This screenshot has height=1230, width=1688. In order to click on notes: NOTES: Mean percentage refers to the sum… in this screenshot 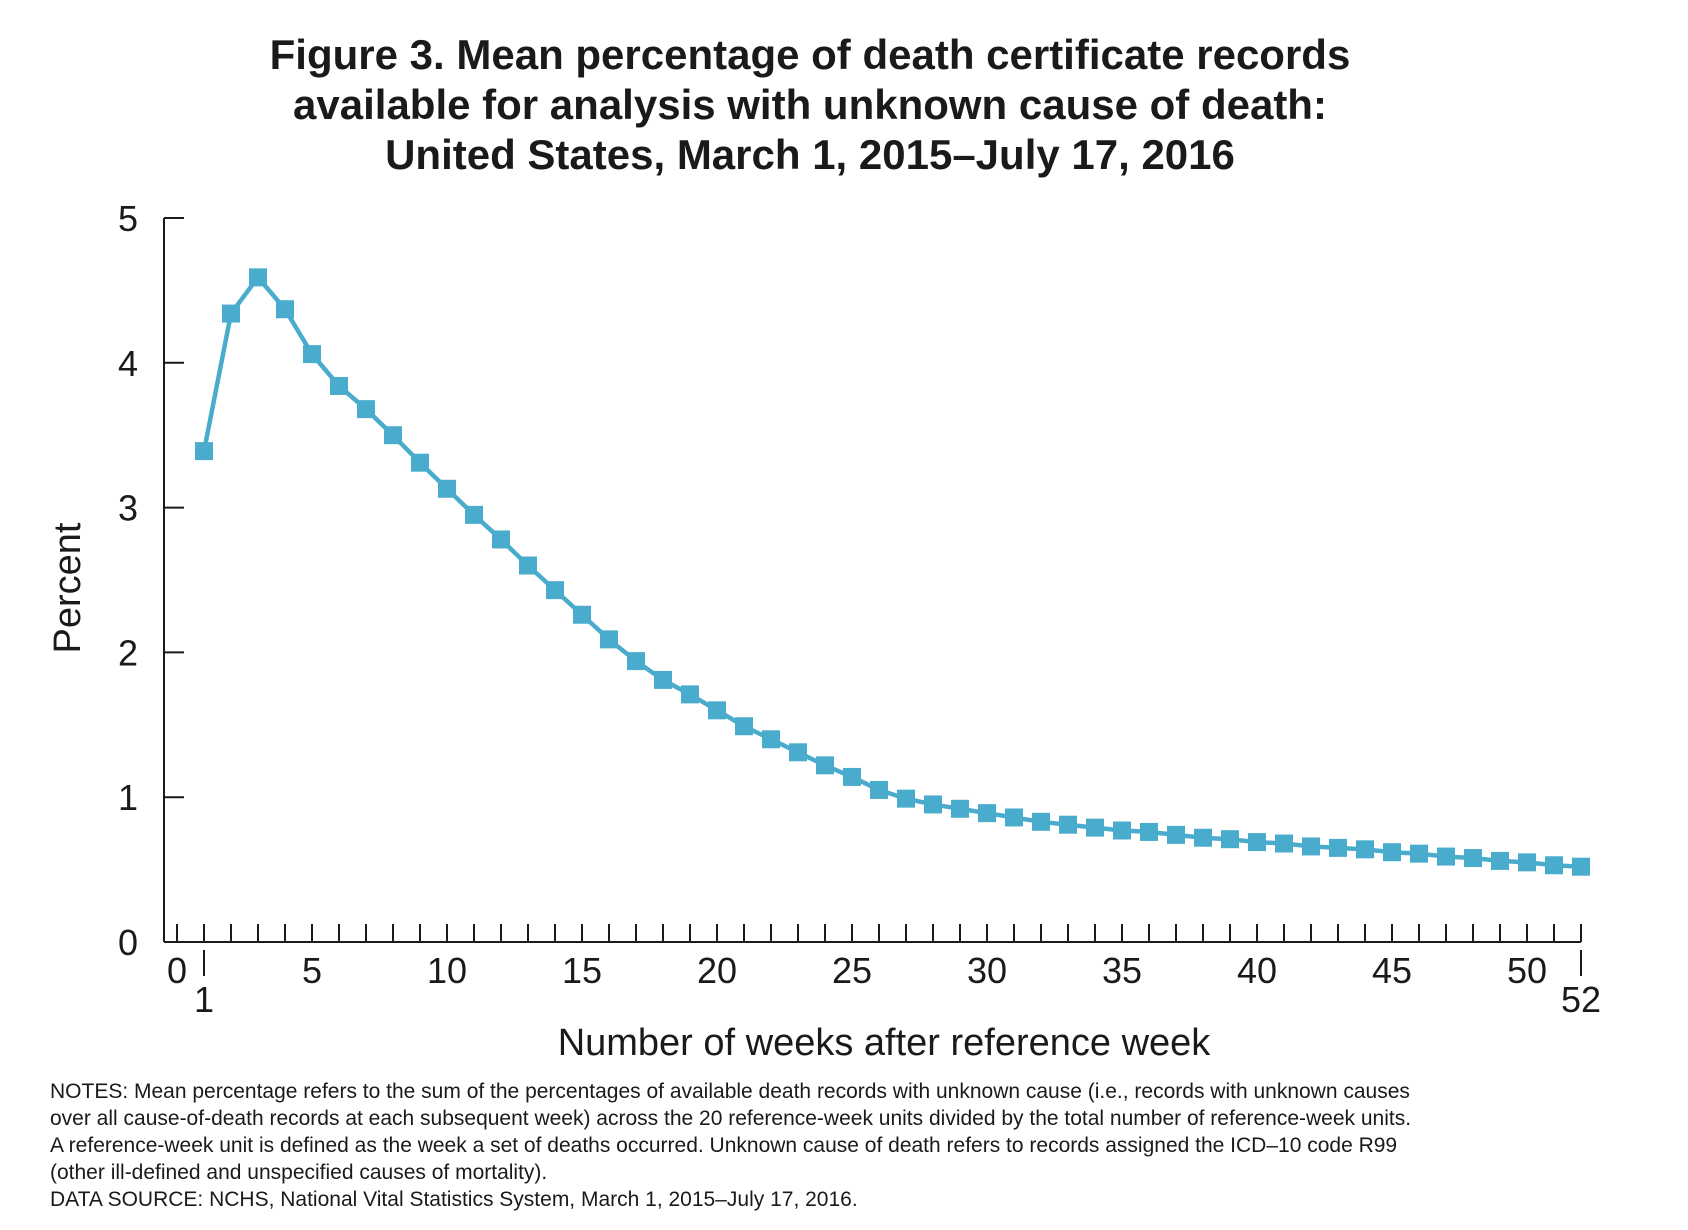, I will do `click(830, 1145)`.